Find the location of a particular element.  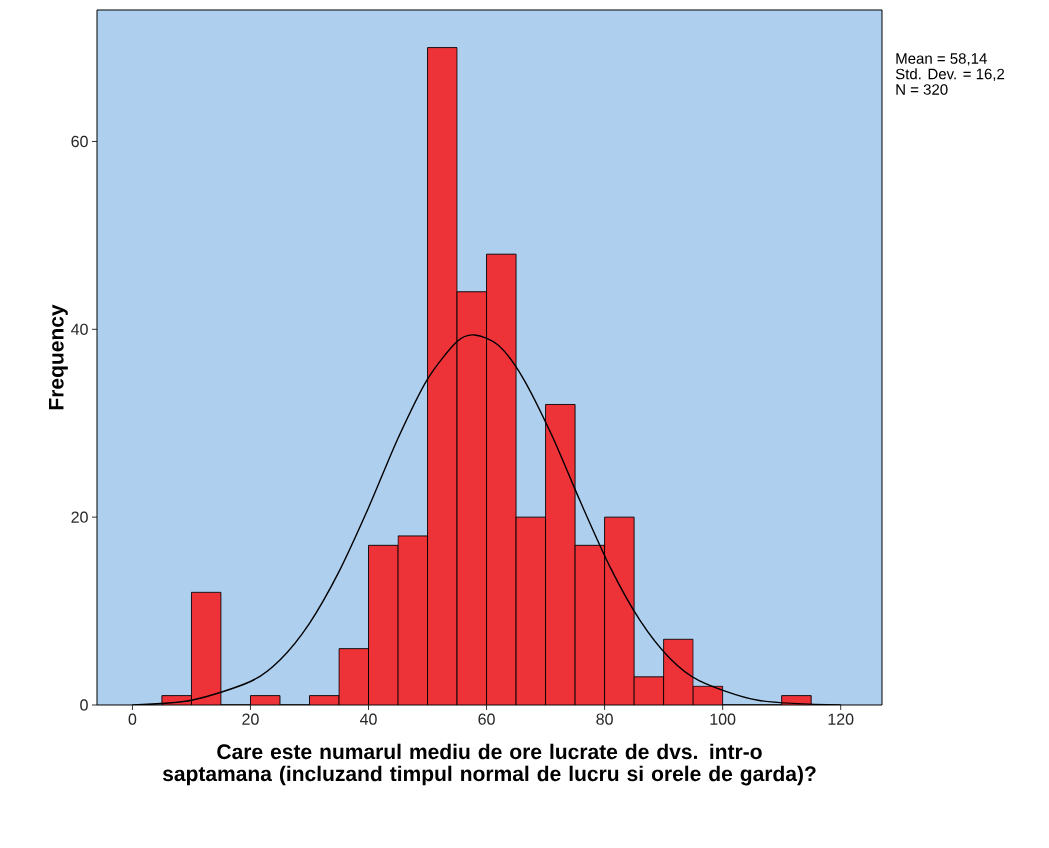

x-tick-label: 20 is located at coordinates (250, 719).